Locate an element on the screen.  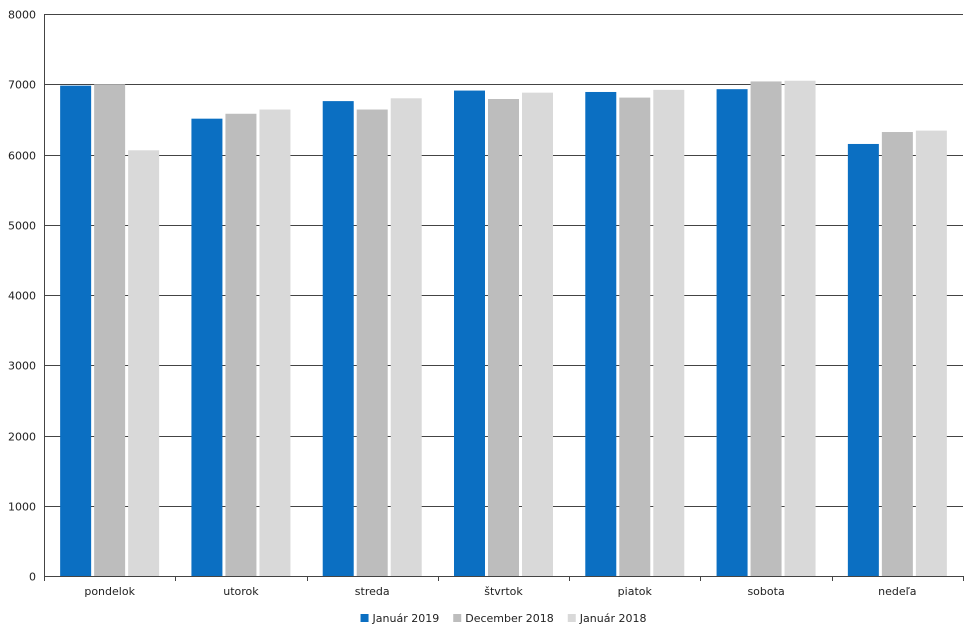
legend-item: December 2018 is located at coordinates (503, 618).